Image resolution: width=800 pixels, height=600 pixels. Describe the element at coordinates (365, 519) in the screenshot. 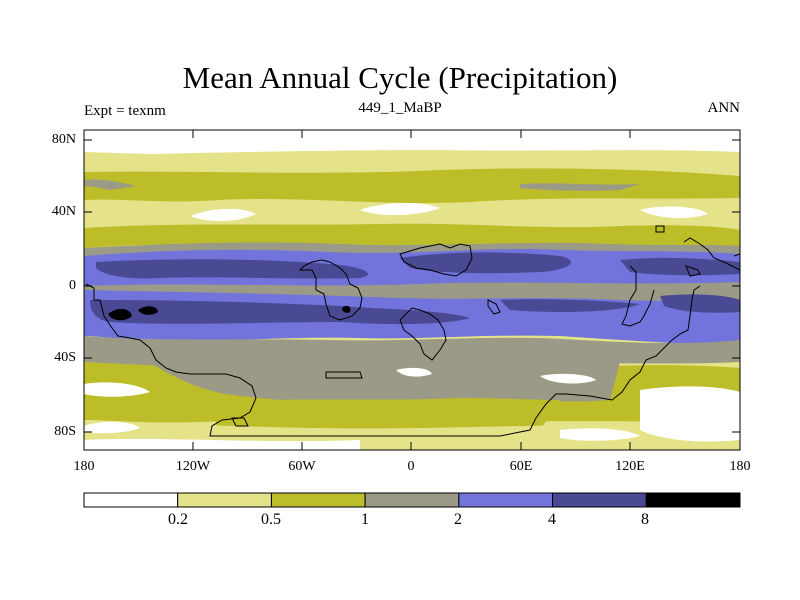

I see `colorbar-label-3: 1` at that location.